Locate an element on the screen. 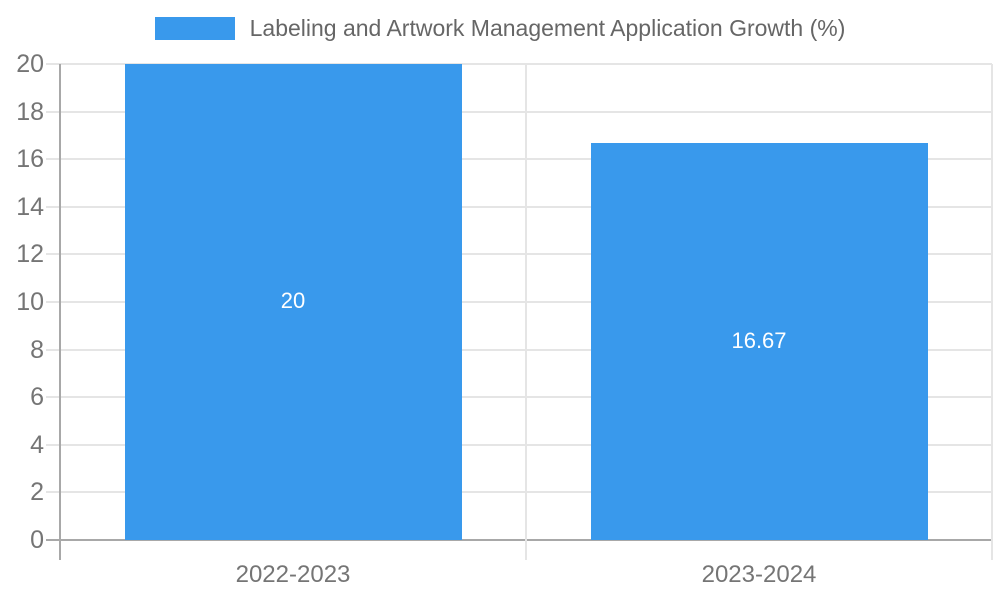 Image resolution: width=1000 pixels, height=600 pixels. y-axis-line is located at coordinates (60, 312).